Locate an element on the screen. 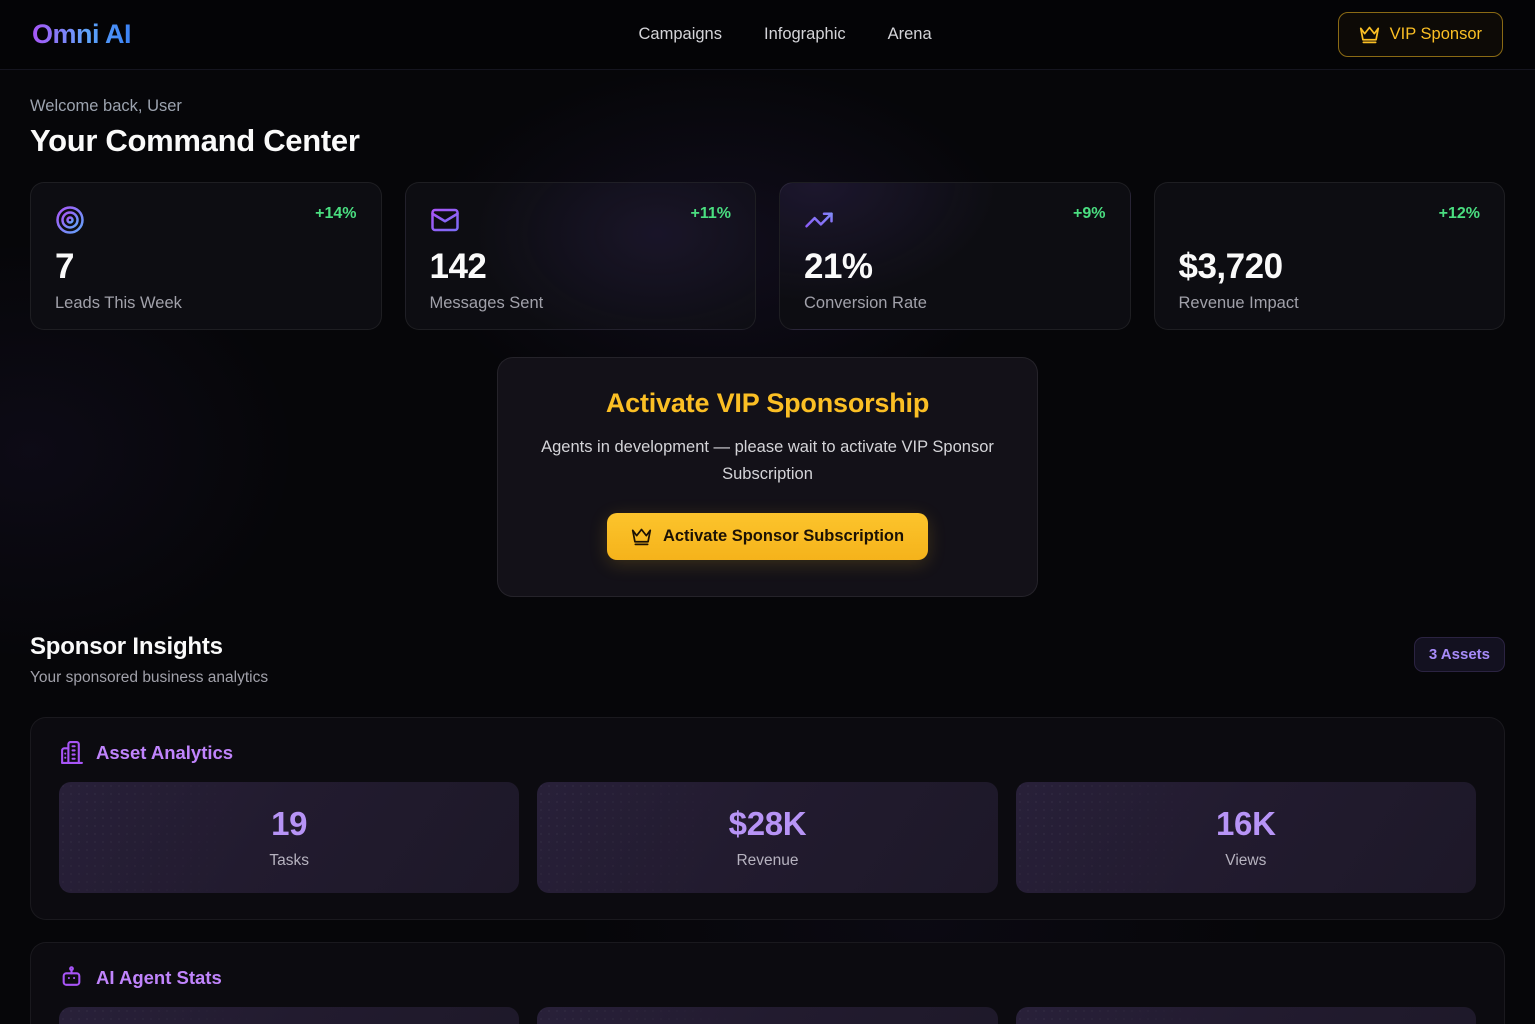 This screenshot has width=1535, height=1024. substat-value: 19 is located at coordinates (289, 824).